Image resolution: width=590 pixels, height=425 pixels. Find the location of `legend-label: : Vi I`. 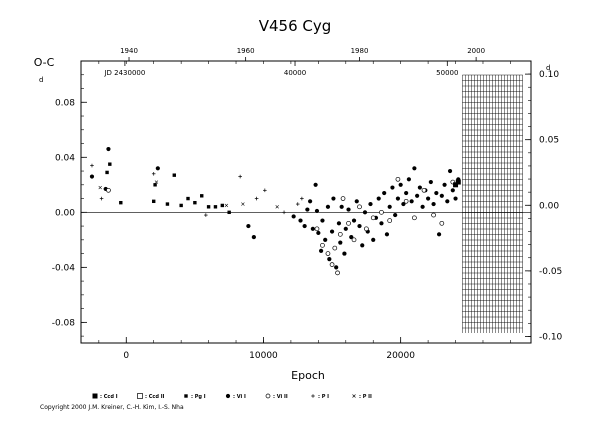

legend-label: : Vi I is located at coordinates (239, 397).